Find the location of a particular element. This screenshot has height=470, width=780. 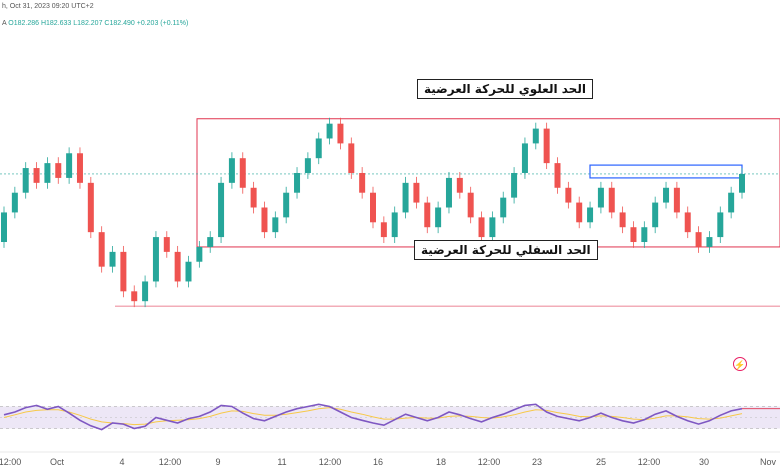

ohlc-close: C182.490 is located at coordinates (119, 23).